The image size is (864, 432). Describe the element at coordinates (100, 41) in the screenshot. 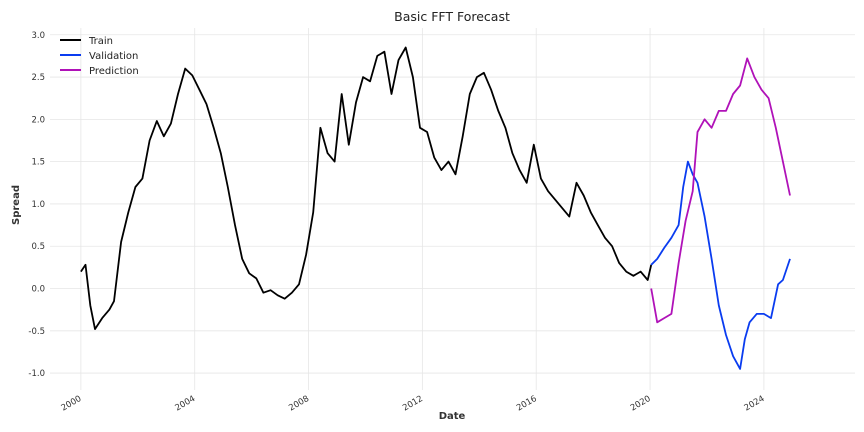

I see `legend-label-train: Train` at that location.